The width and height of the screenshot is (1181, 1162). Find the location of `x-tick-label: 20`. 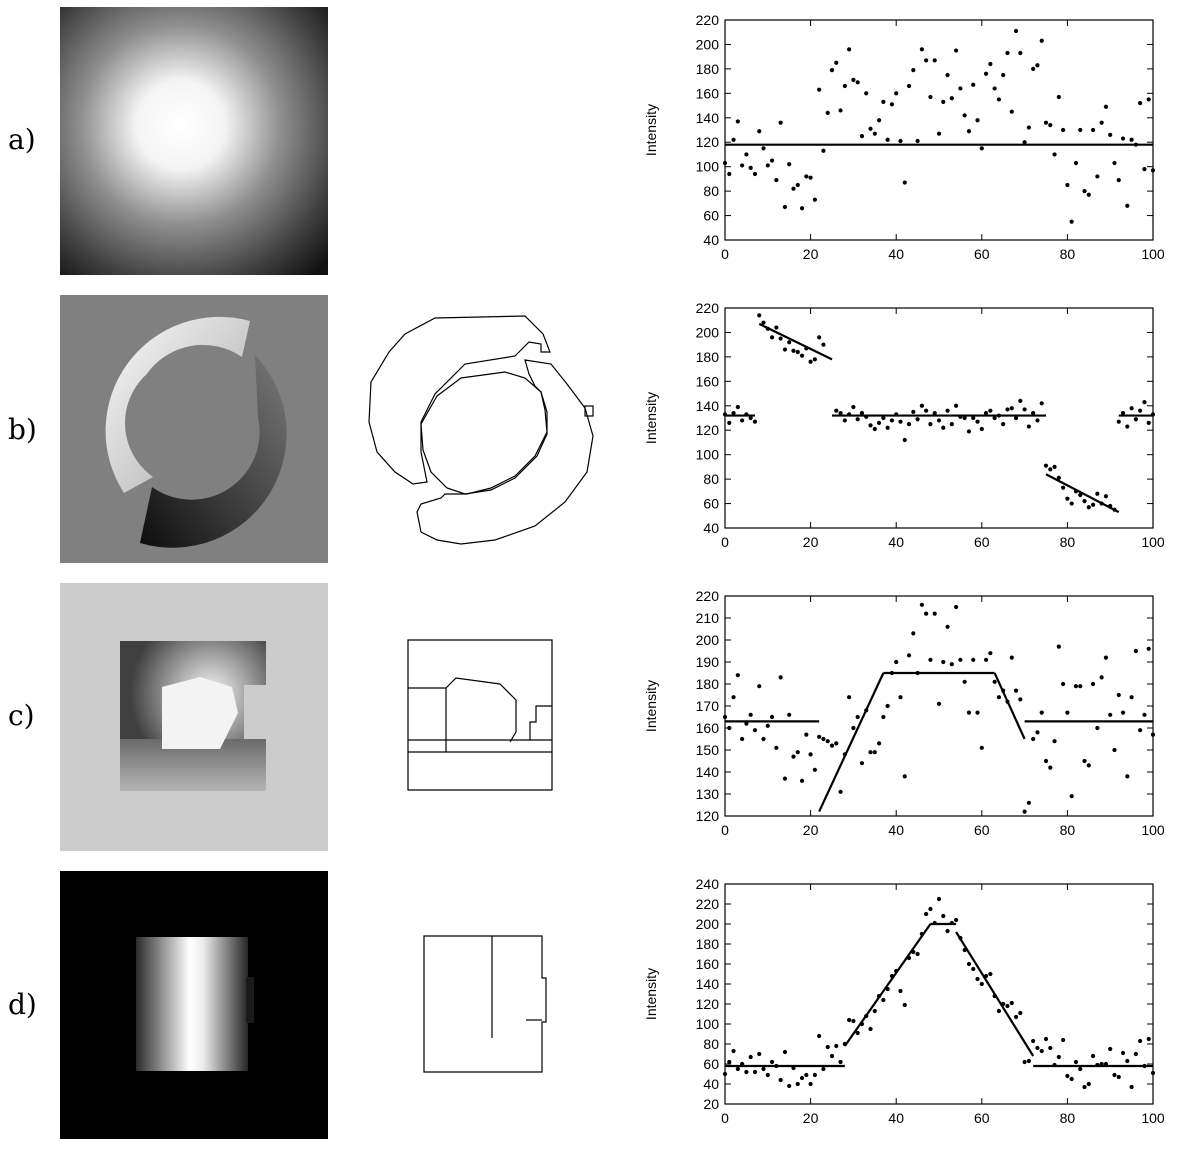

x-tick-label: 20 is located at coordinates (811, 254).